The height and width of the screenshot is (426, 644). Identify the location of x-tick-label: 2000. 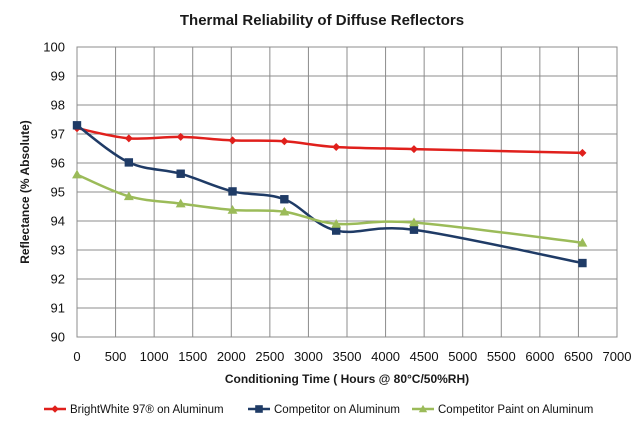
(231, 356).